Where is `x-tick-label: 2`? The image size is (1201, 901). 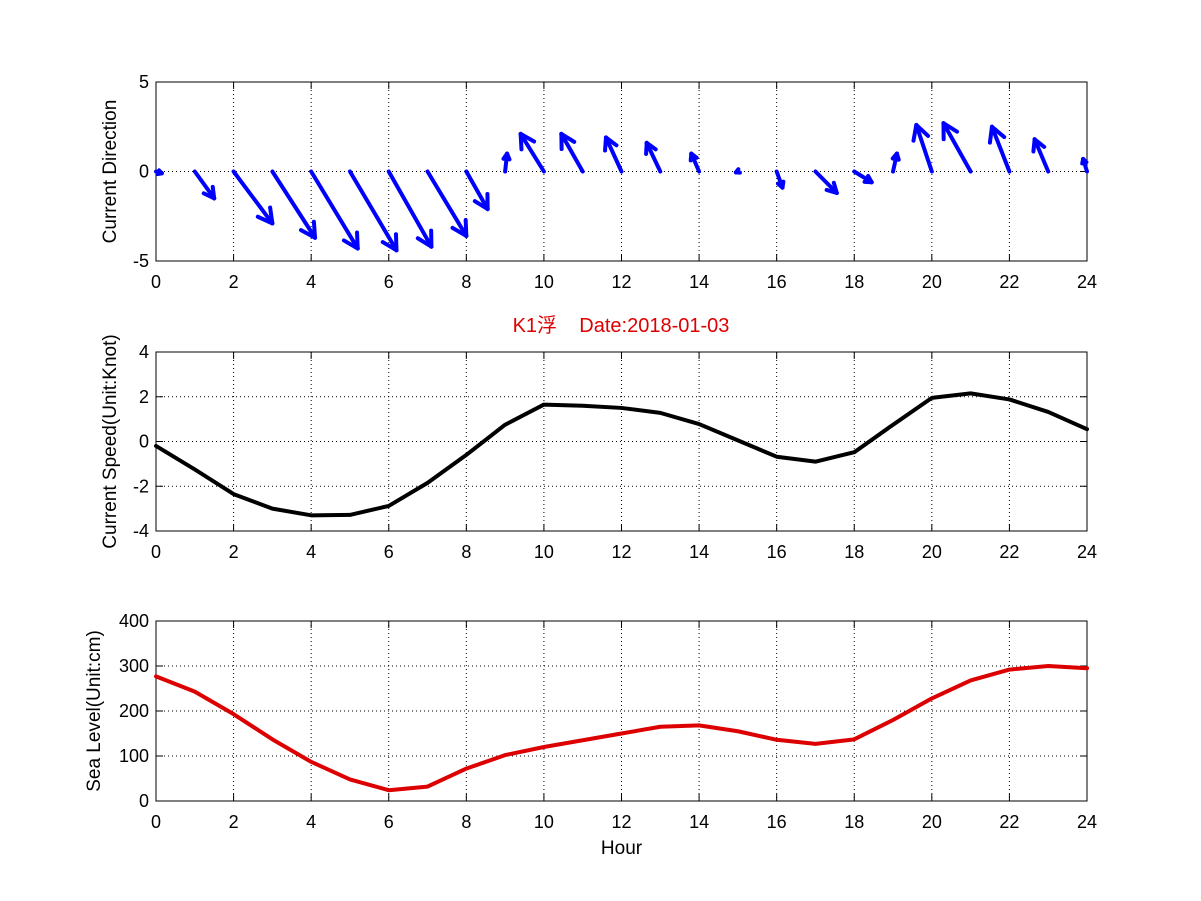 x-tick-label: 2 is located at coordinates (234, 822).